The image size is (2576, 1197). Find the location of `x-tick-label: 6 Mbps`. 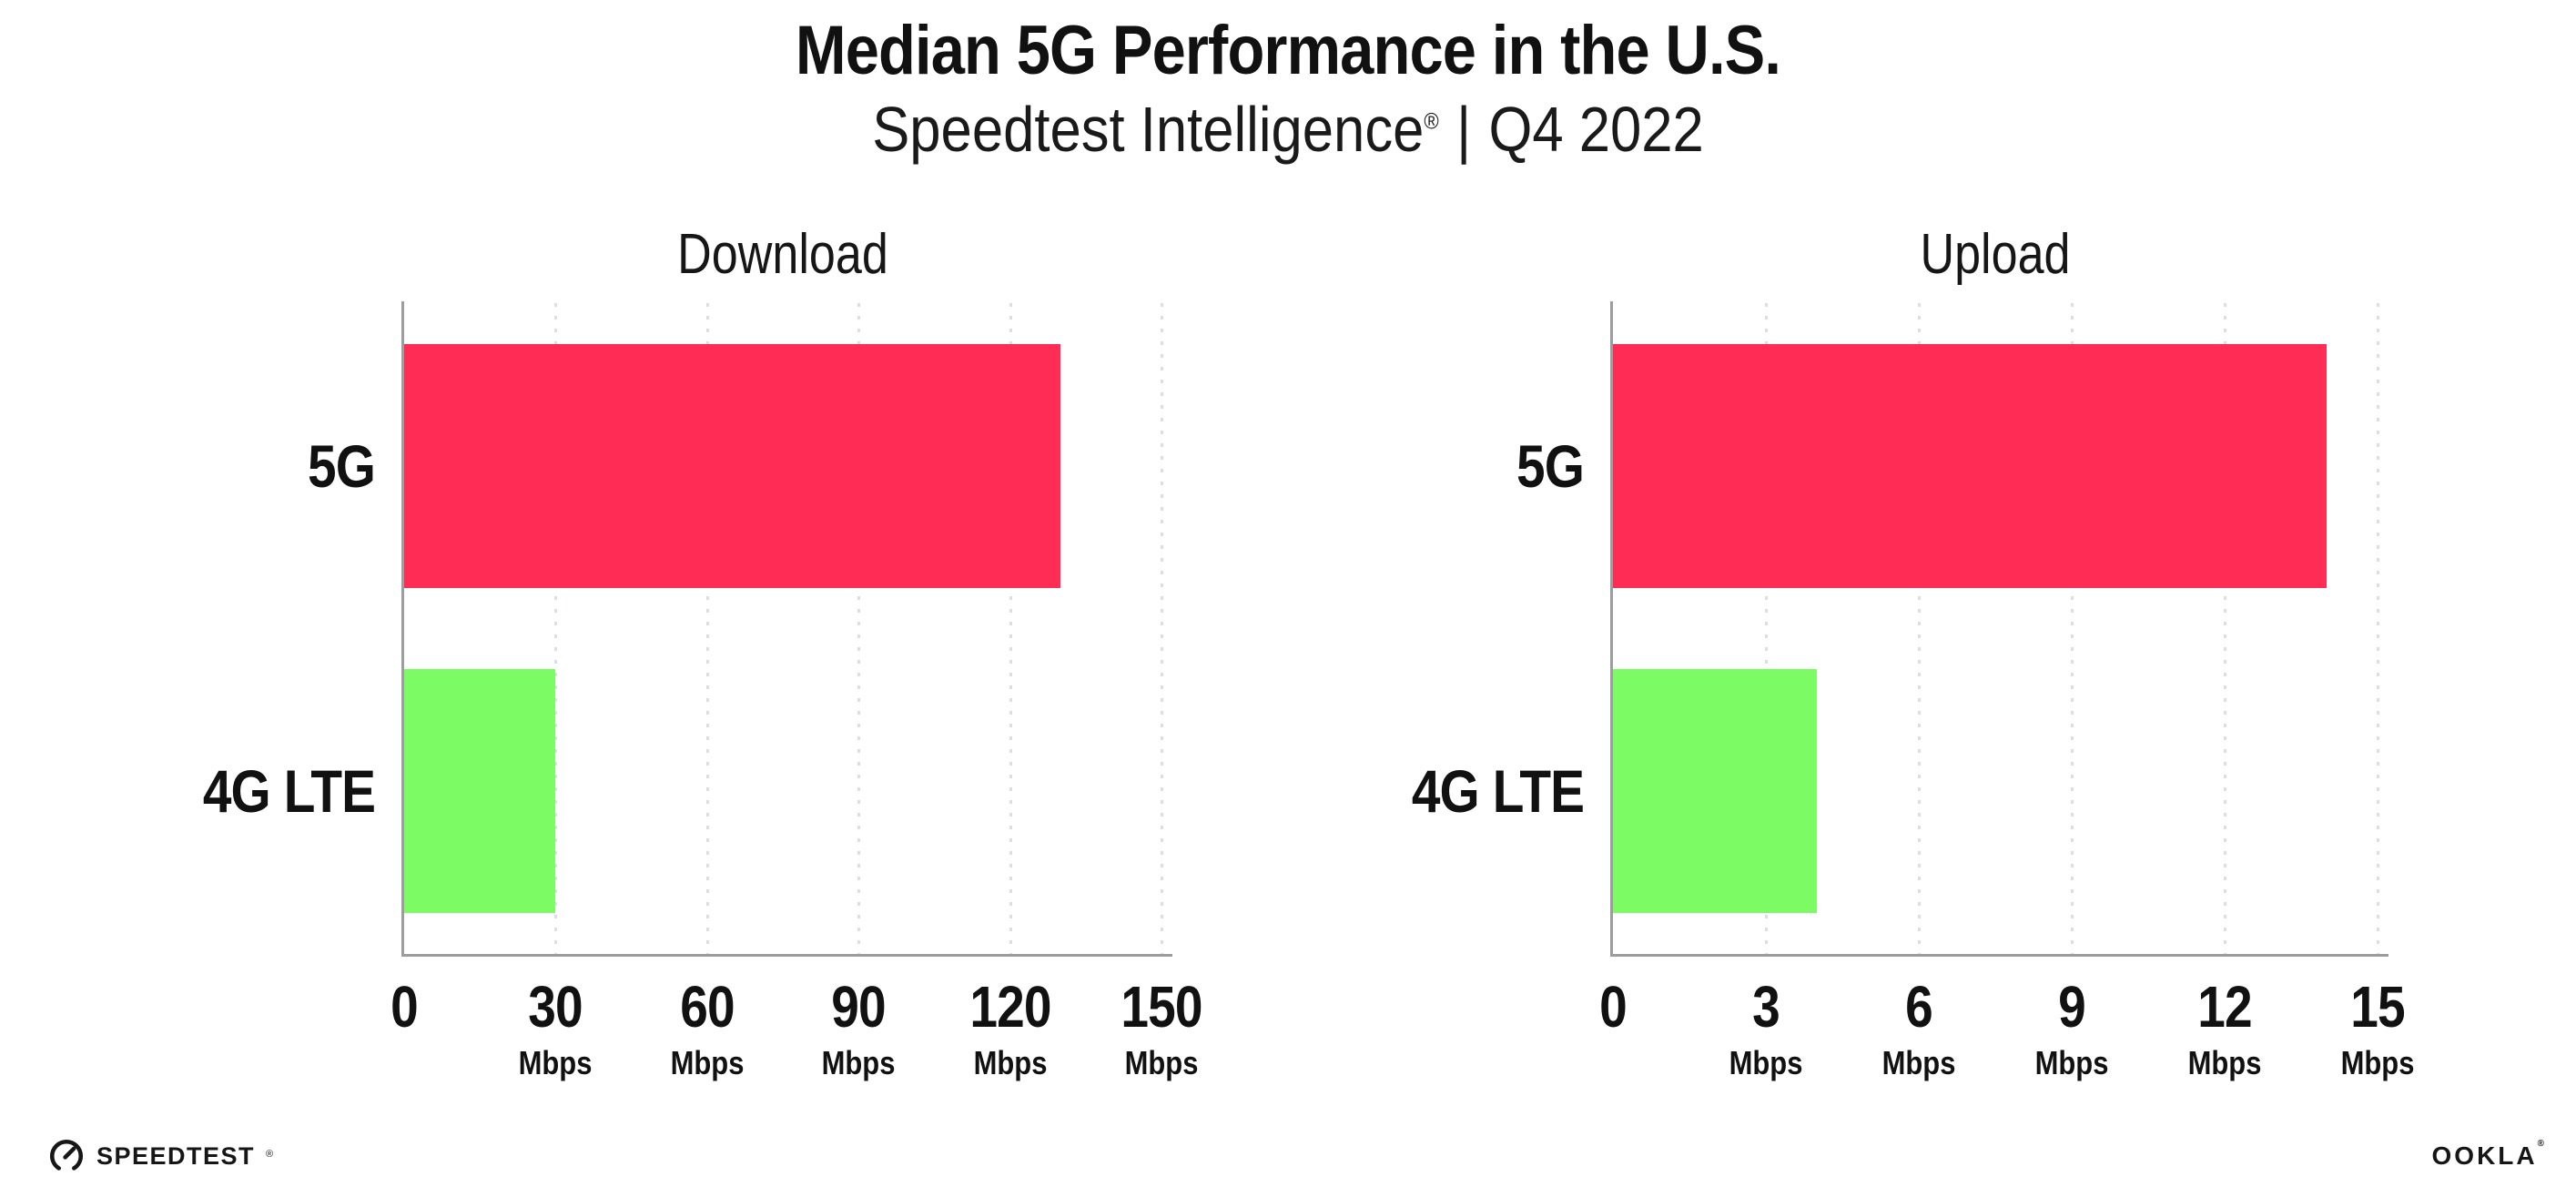

x-tick-label: 6 Mbps is located at coordinates (1919, 1029).